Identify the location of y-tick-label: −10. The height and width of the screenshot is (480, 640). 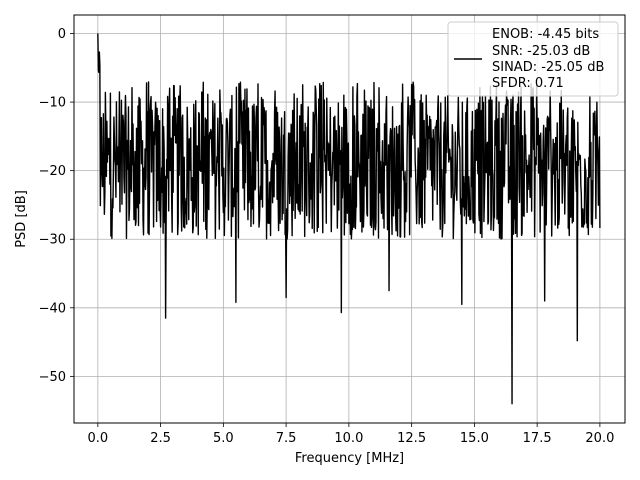
(52, 103).